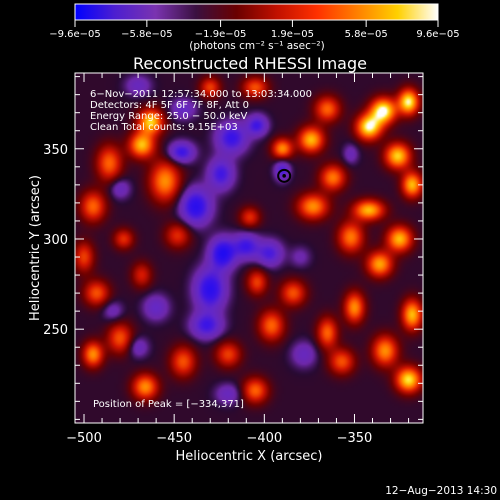  I want to click on x-tick-label: −400, so click(264, 438).